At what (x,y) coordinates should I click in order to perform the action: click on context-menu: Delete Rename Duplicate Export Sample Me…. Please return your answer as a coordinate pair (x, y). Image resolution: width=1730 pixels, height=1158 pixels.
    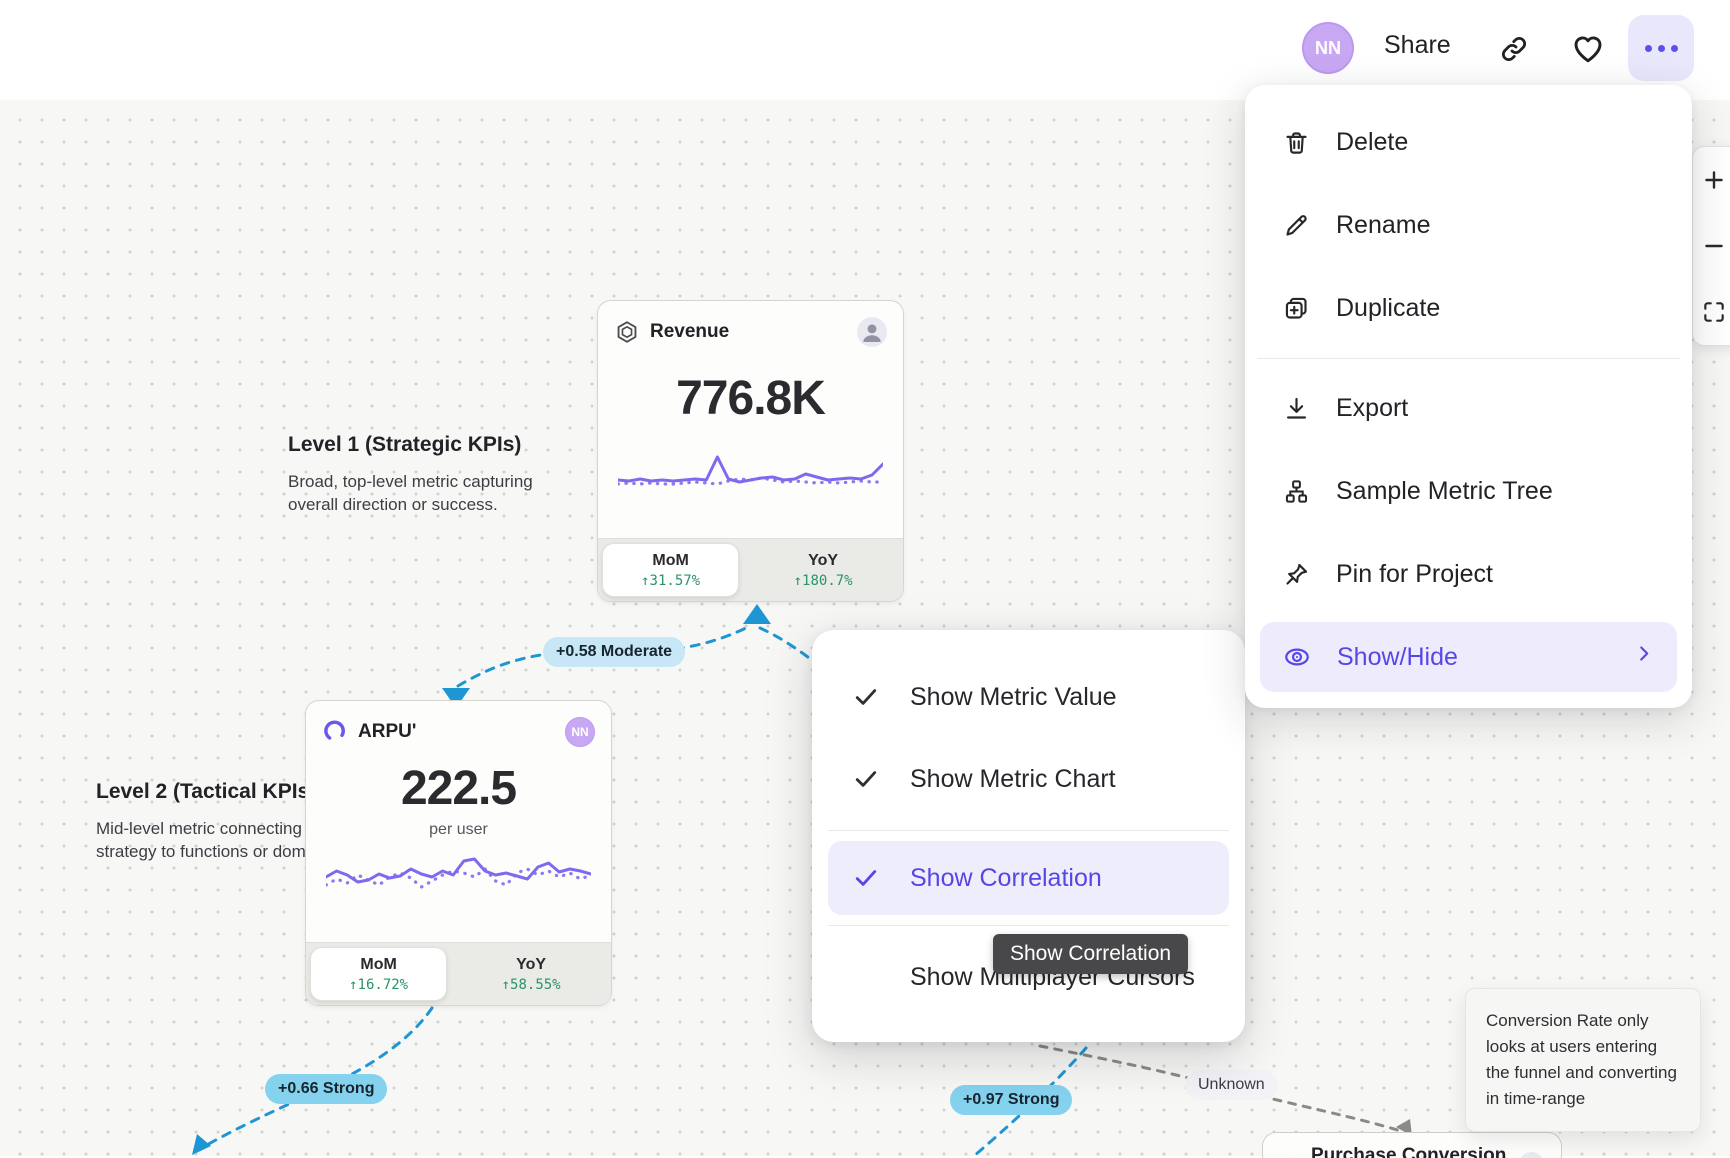
    Looking at the image, I should click on (1468, 396).